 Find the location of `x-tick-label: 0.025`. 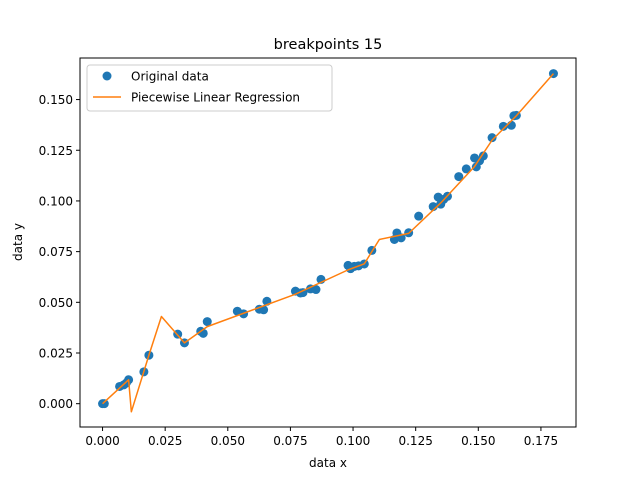

x-tick-label: 0.025 is located at coordinates (165, 441).